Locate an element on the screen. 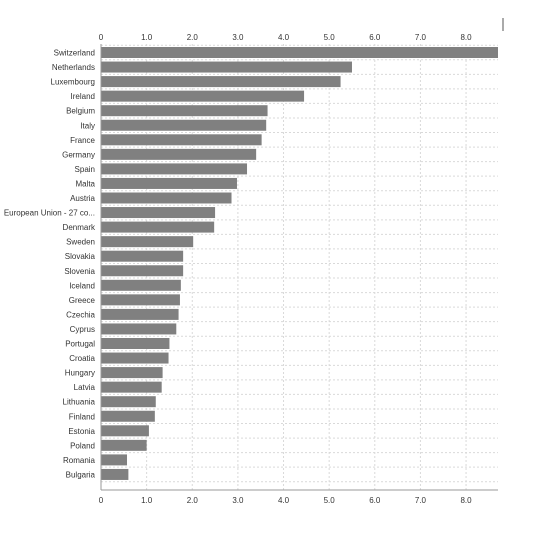  category-label: Hungary is located at coordinates (80, 373).